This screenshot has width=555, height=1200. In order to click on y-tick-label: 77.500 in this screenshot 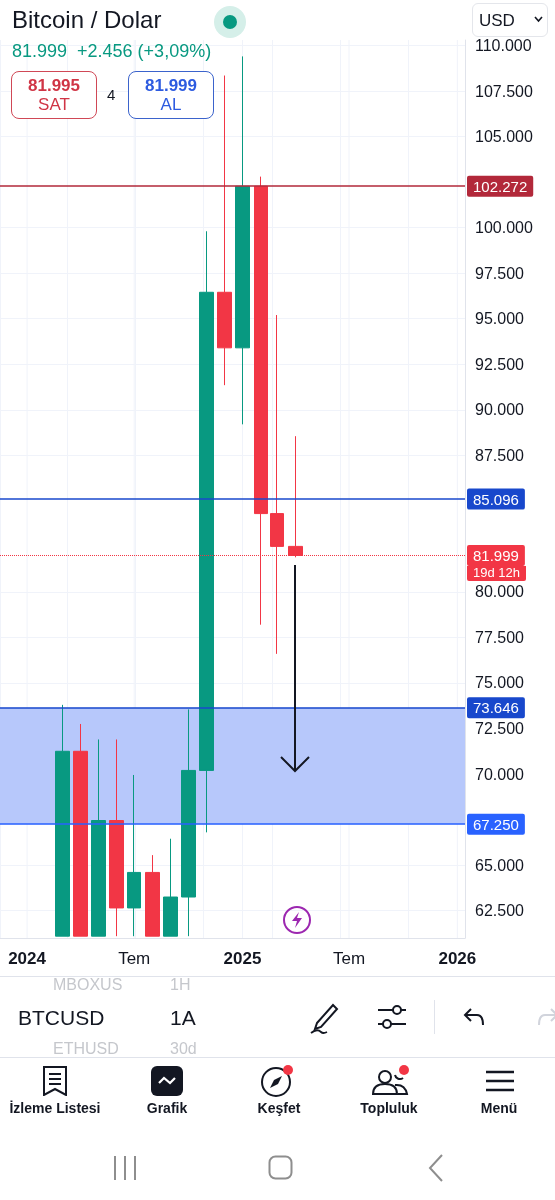, I will do `click(500, 637)`.